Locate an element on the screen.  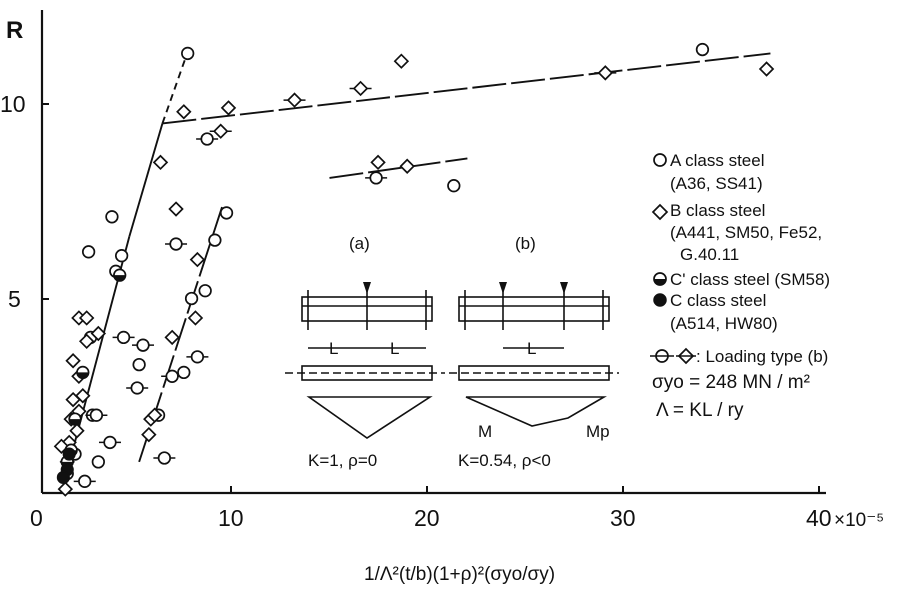
inset-b-moment-diagram is located at coordinates (536, 411).